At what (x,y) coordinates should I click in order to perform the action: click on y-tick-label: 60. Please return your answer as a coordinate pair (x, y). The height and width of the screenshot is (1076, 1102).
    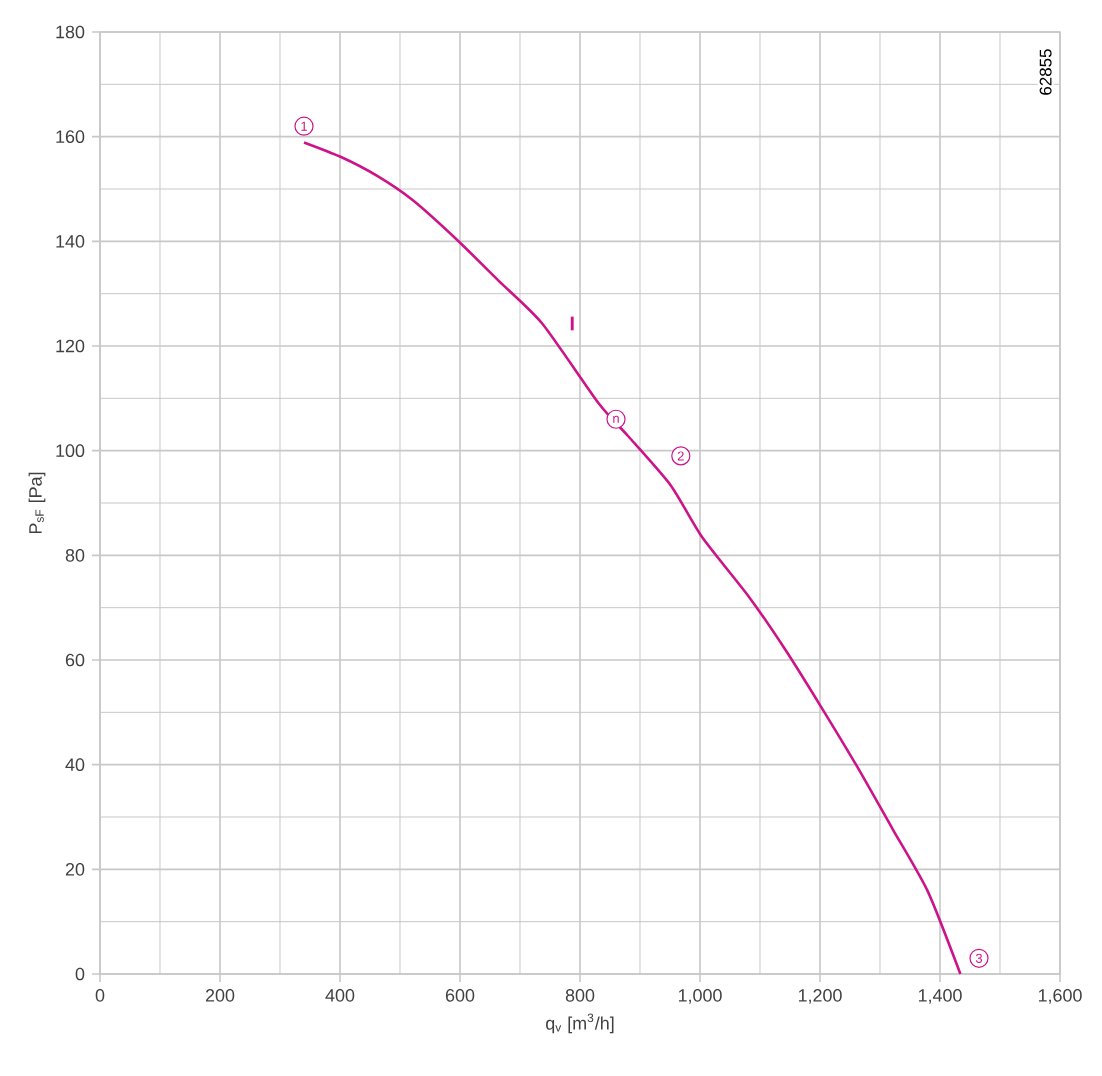
    Looking at the image, I should click on (75, 660).